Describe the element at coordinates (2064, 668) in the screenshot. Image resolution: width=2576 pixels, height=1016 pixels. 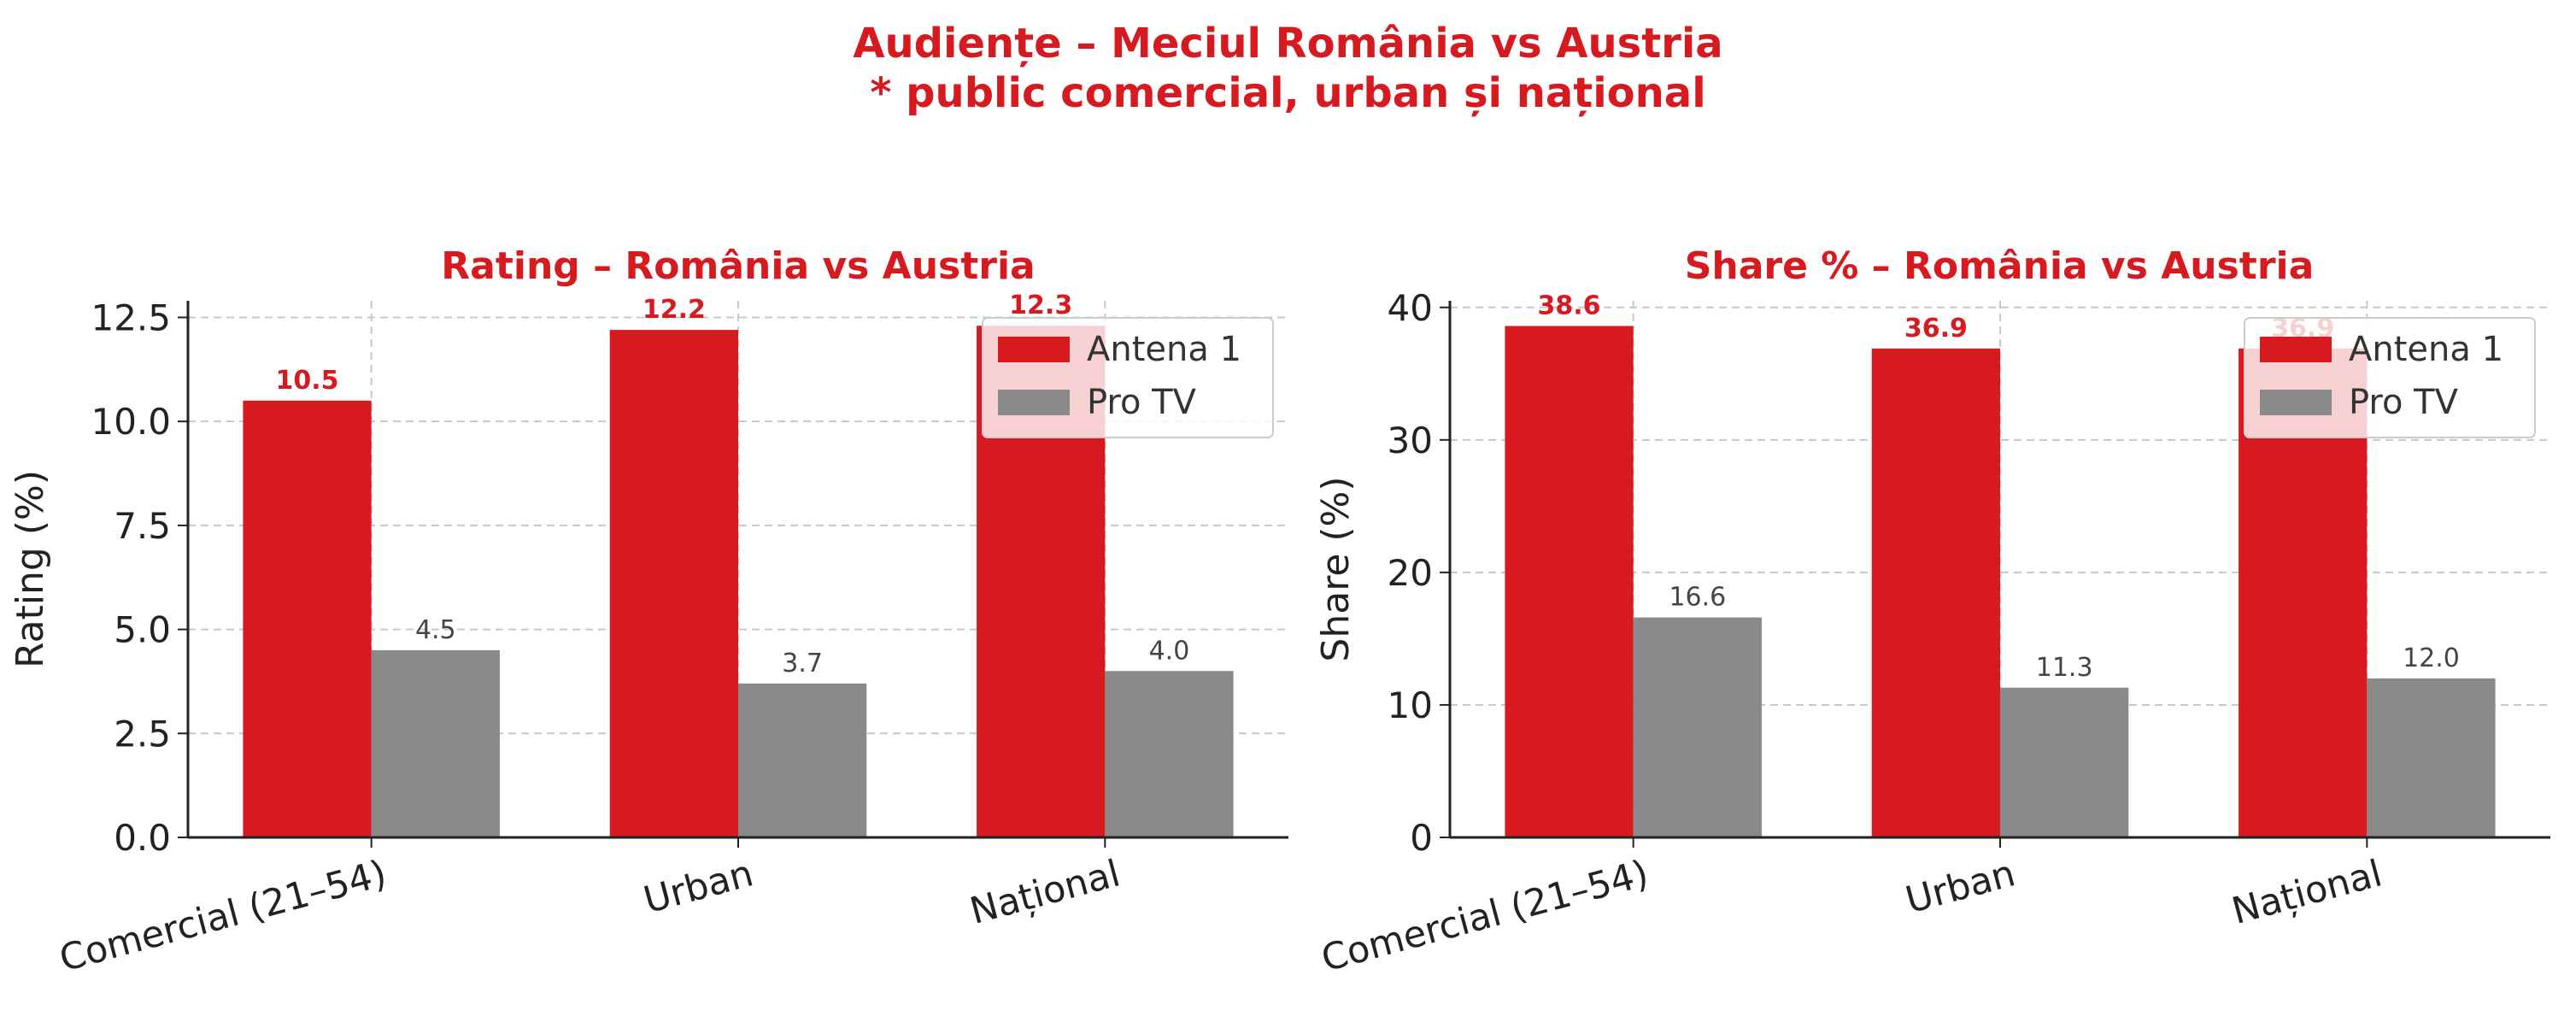
I see `data-label-pro-tv: 11.3` at that location.